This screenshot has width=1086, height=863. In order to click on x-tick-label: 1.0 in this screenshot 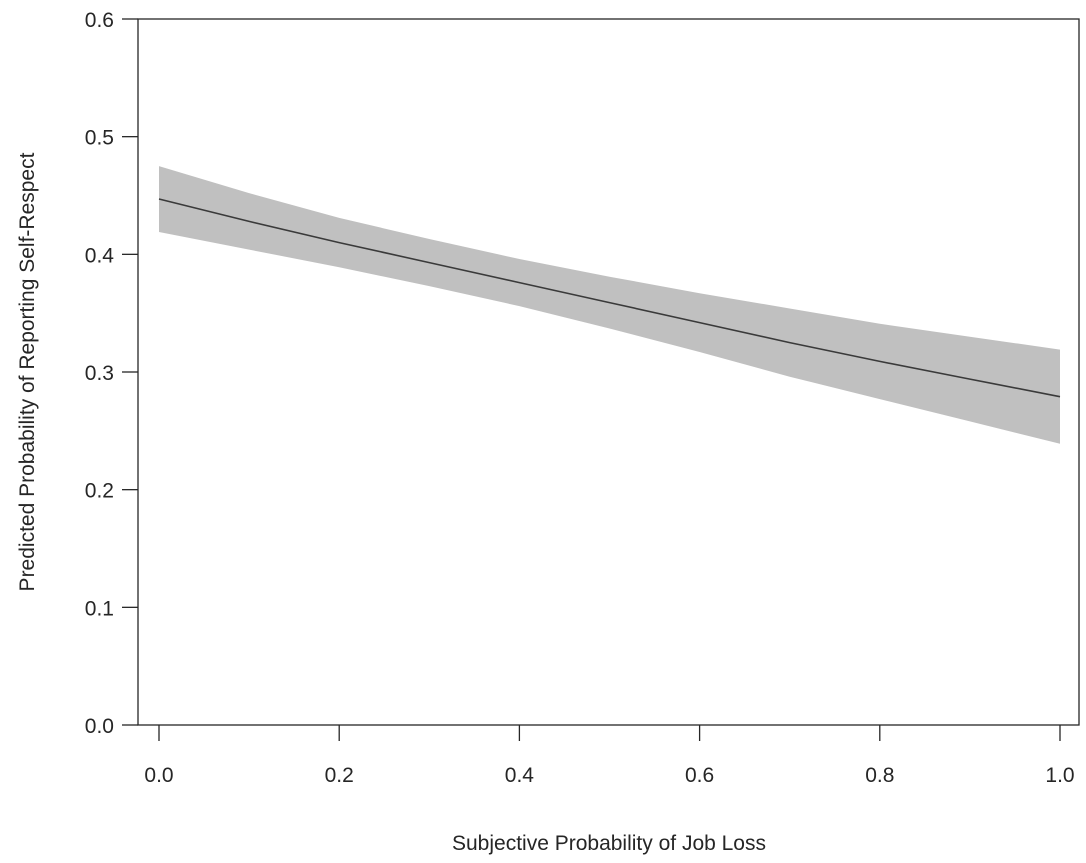, I will do `click(1059, 775)`.